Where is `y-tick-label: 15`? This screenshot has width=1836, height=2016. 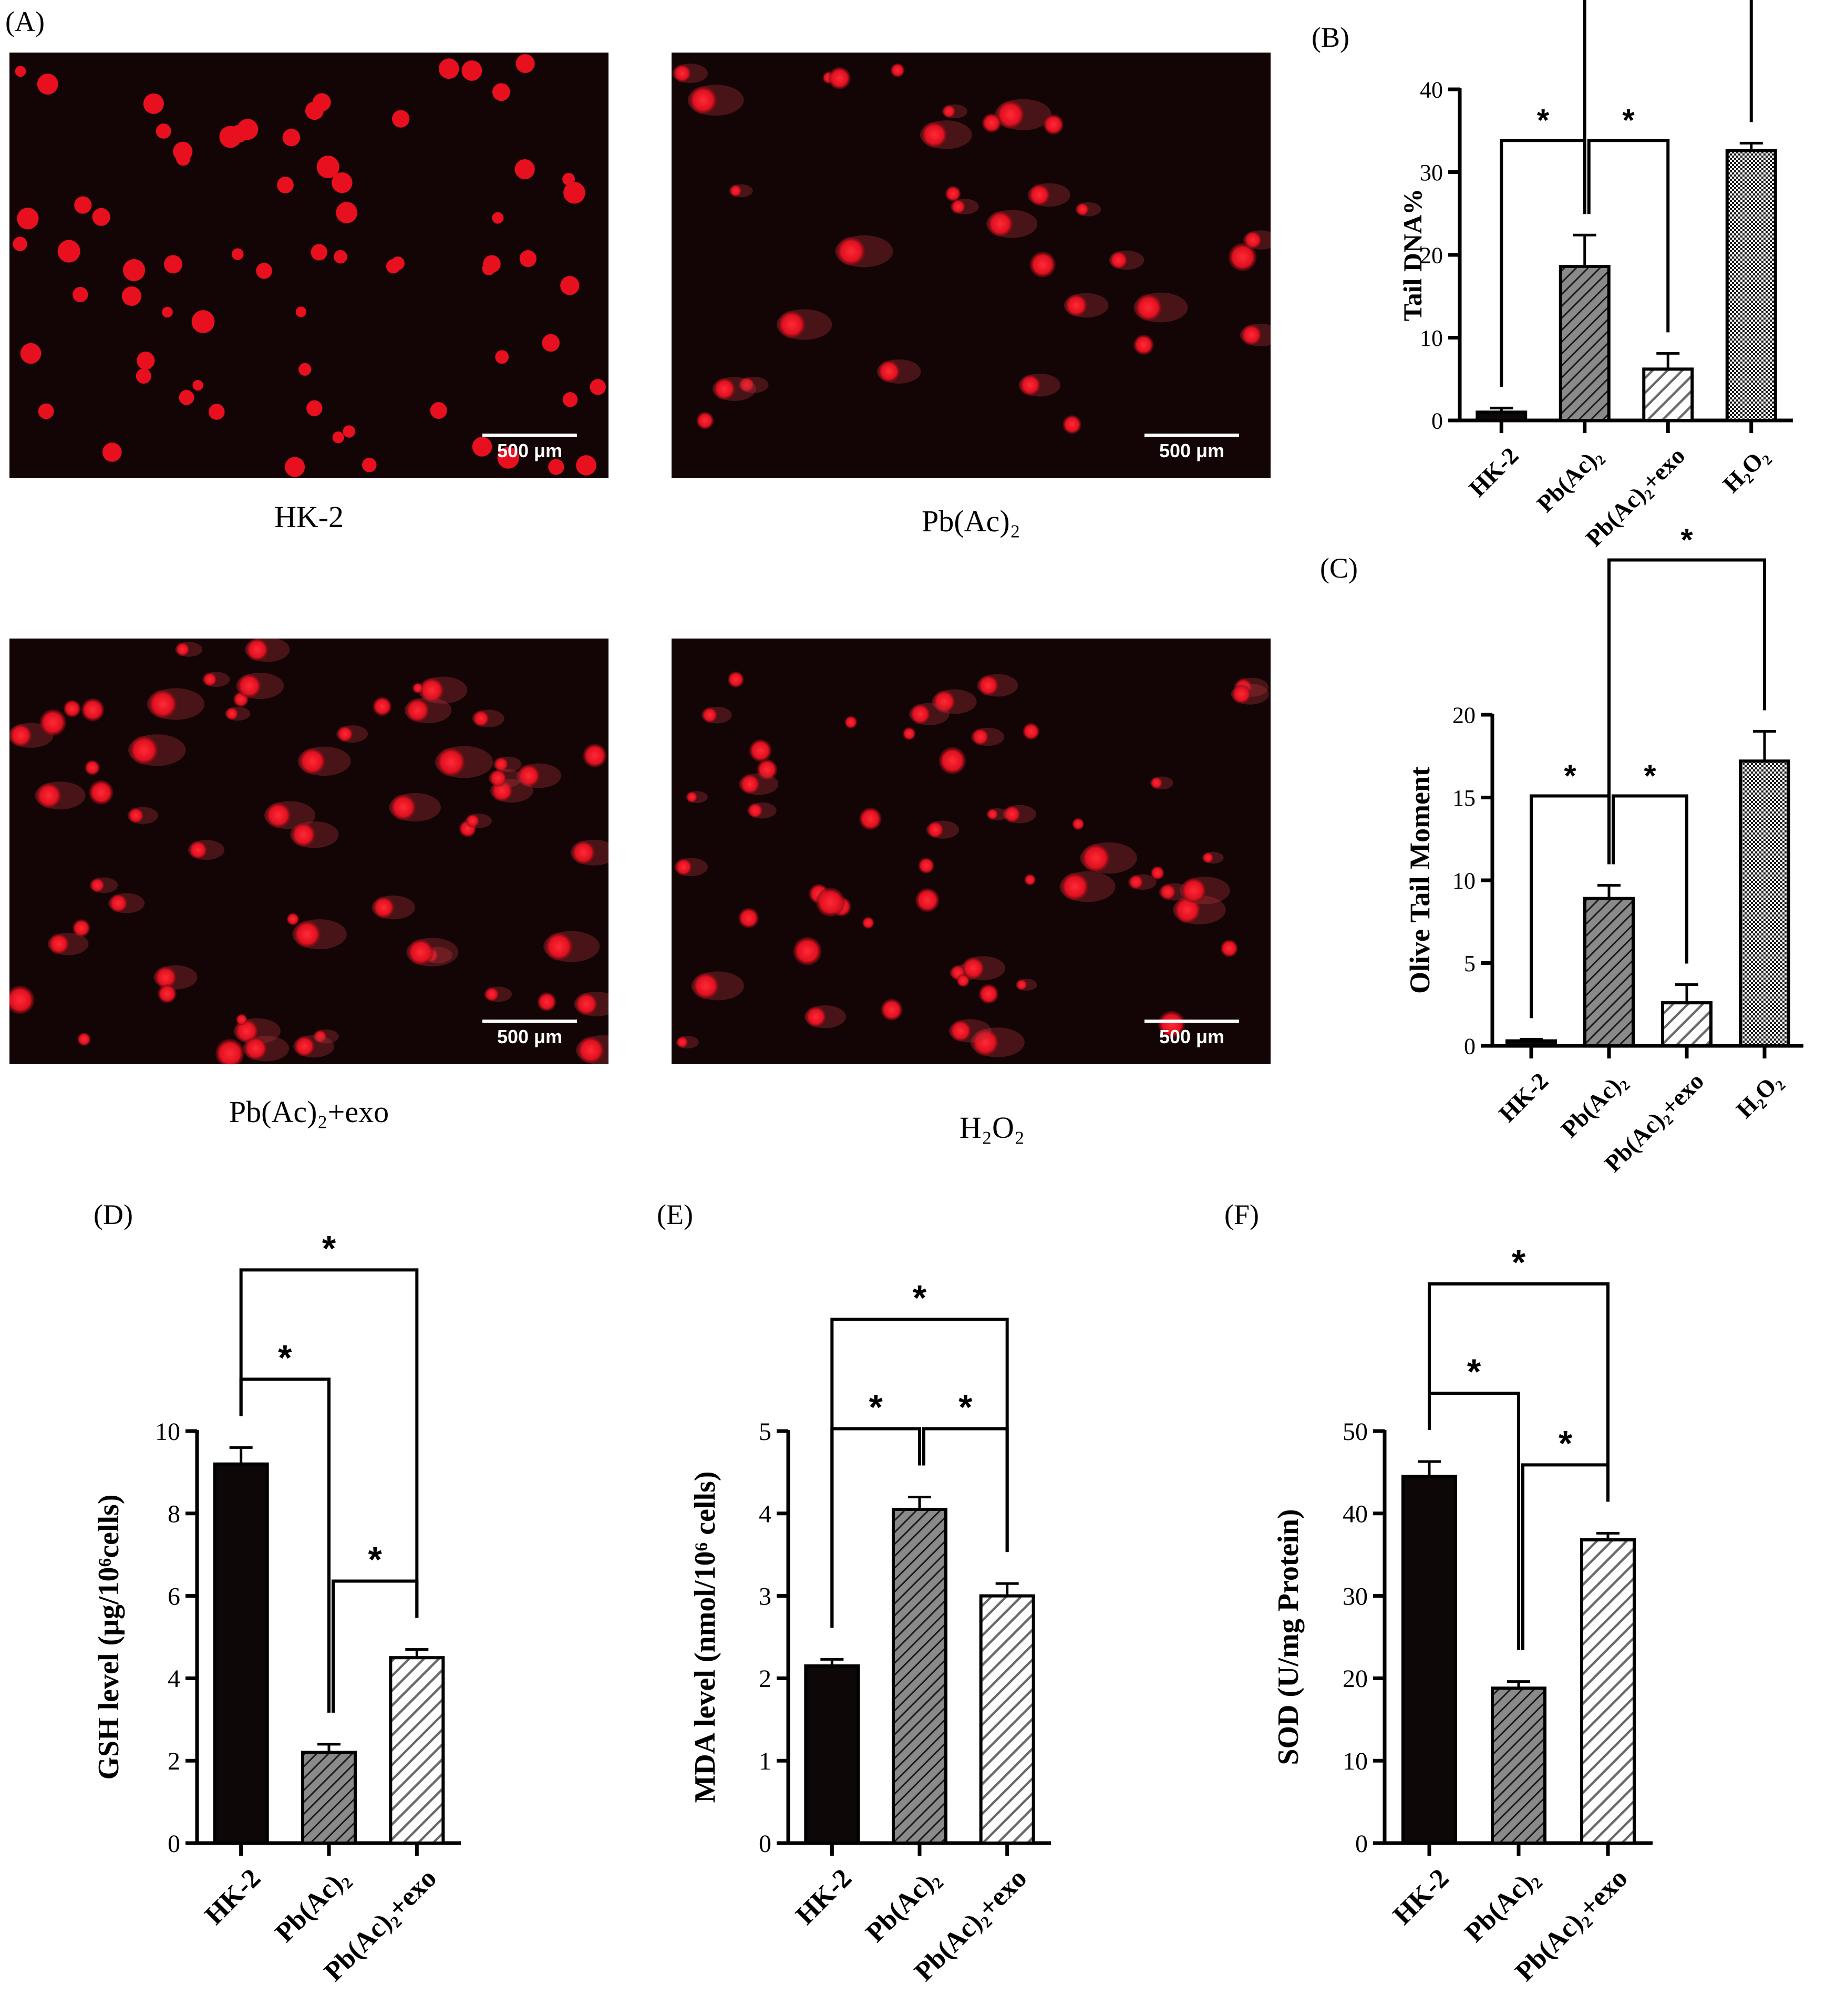 y-tick-label: 15 is located at coordinates (1464, 798).